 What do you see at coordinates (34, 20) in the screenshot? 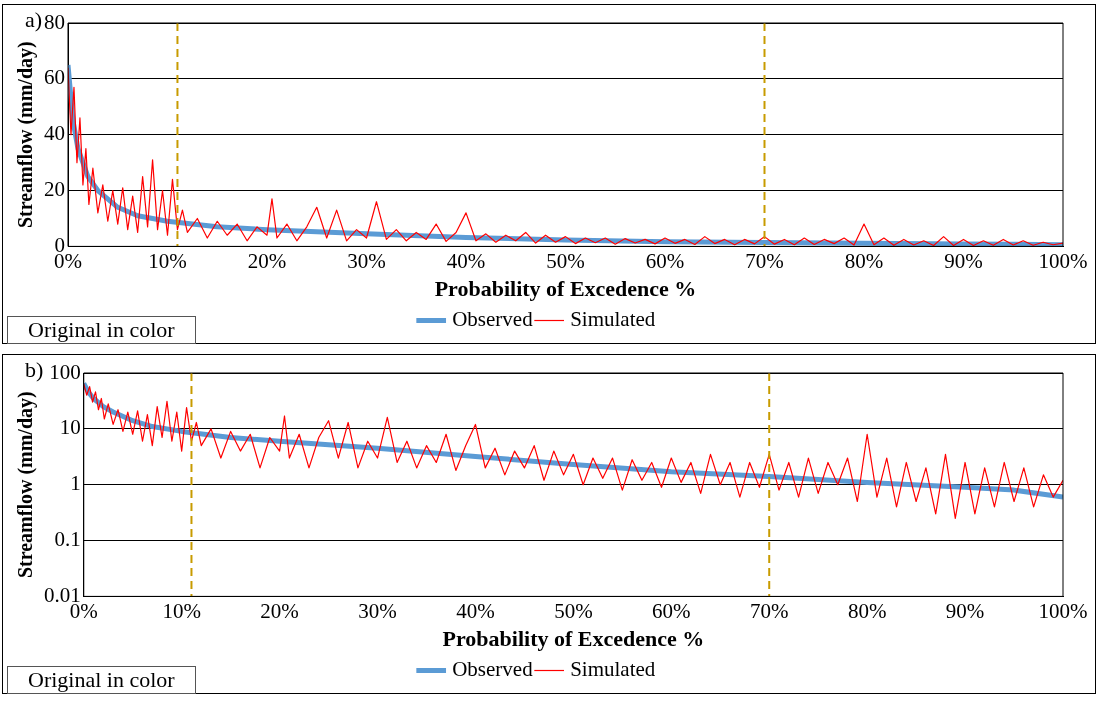
I see `text: a)` at bounding box center [34, 20].